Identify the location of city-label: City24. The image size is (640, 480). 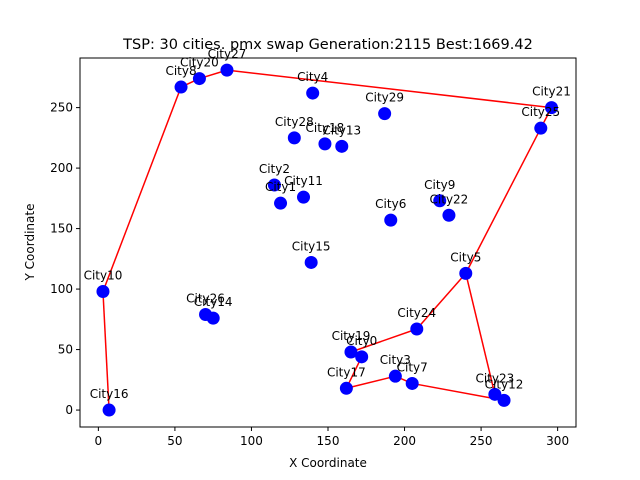
(416, 313).